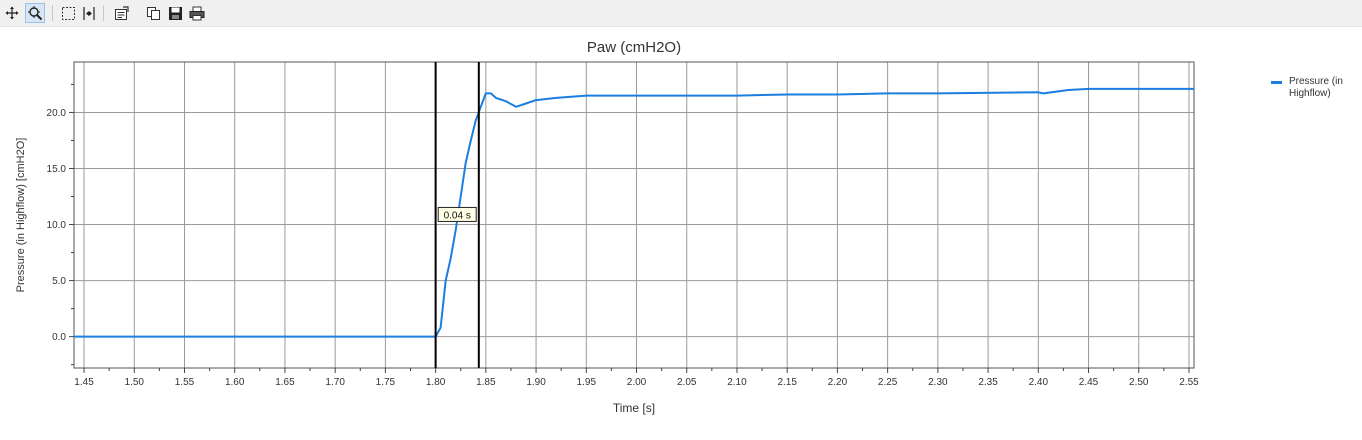 The image size is (1362, 440). Describe the element at coordinates (687, 382) in the screenshot. I see `x-tick-label: 2.05` at that location.